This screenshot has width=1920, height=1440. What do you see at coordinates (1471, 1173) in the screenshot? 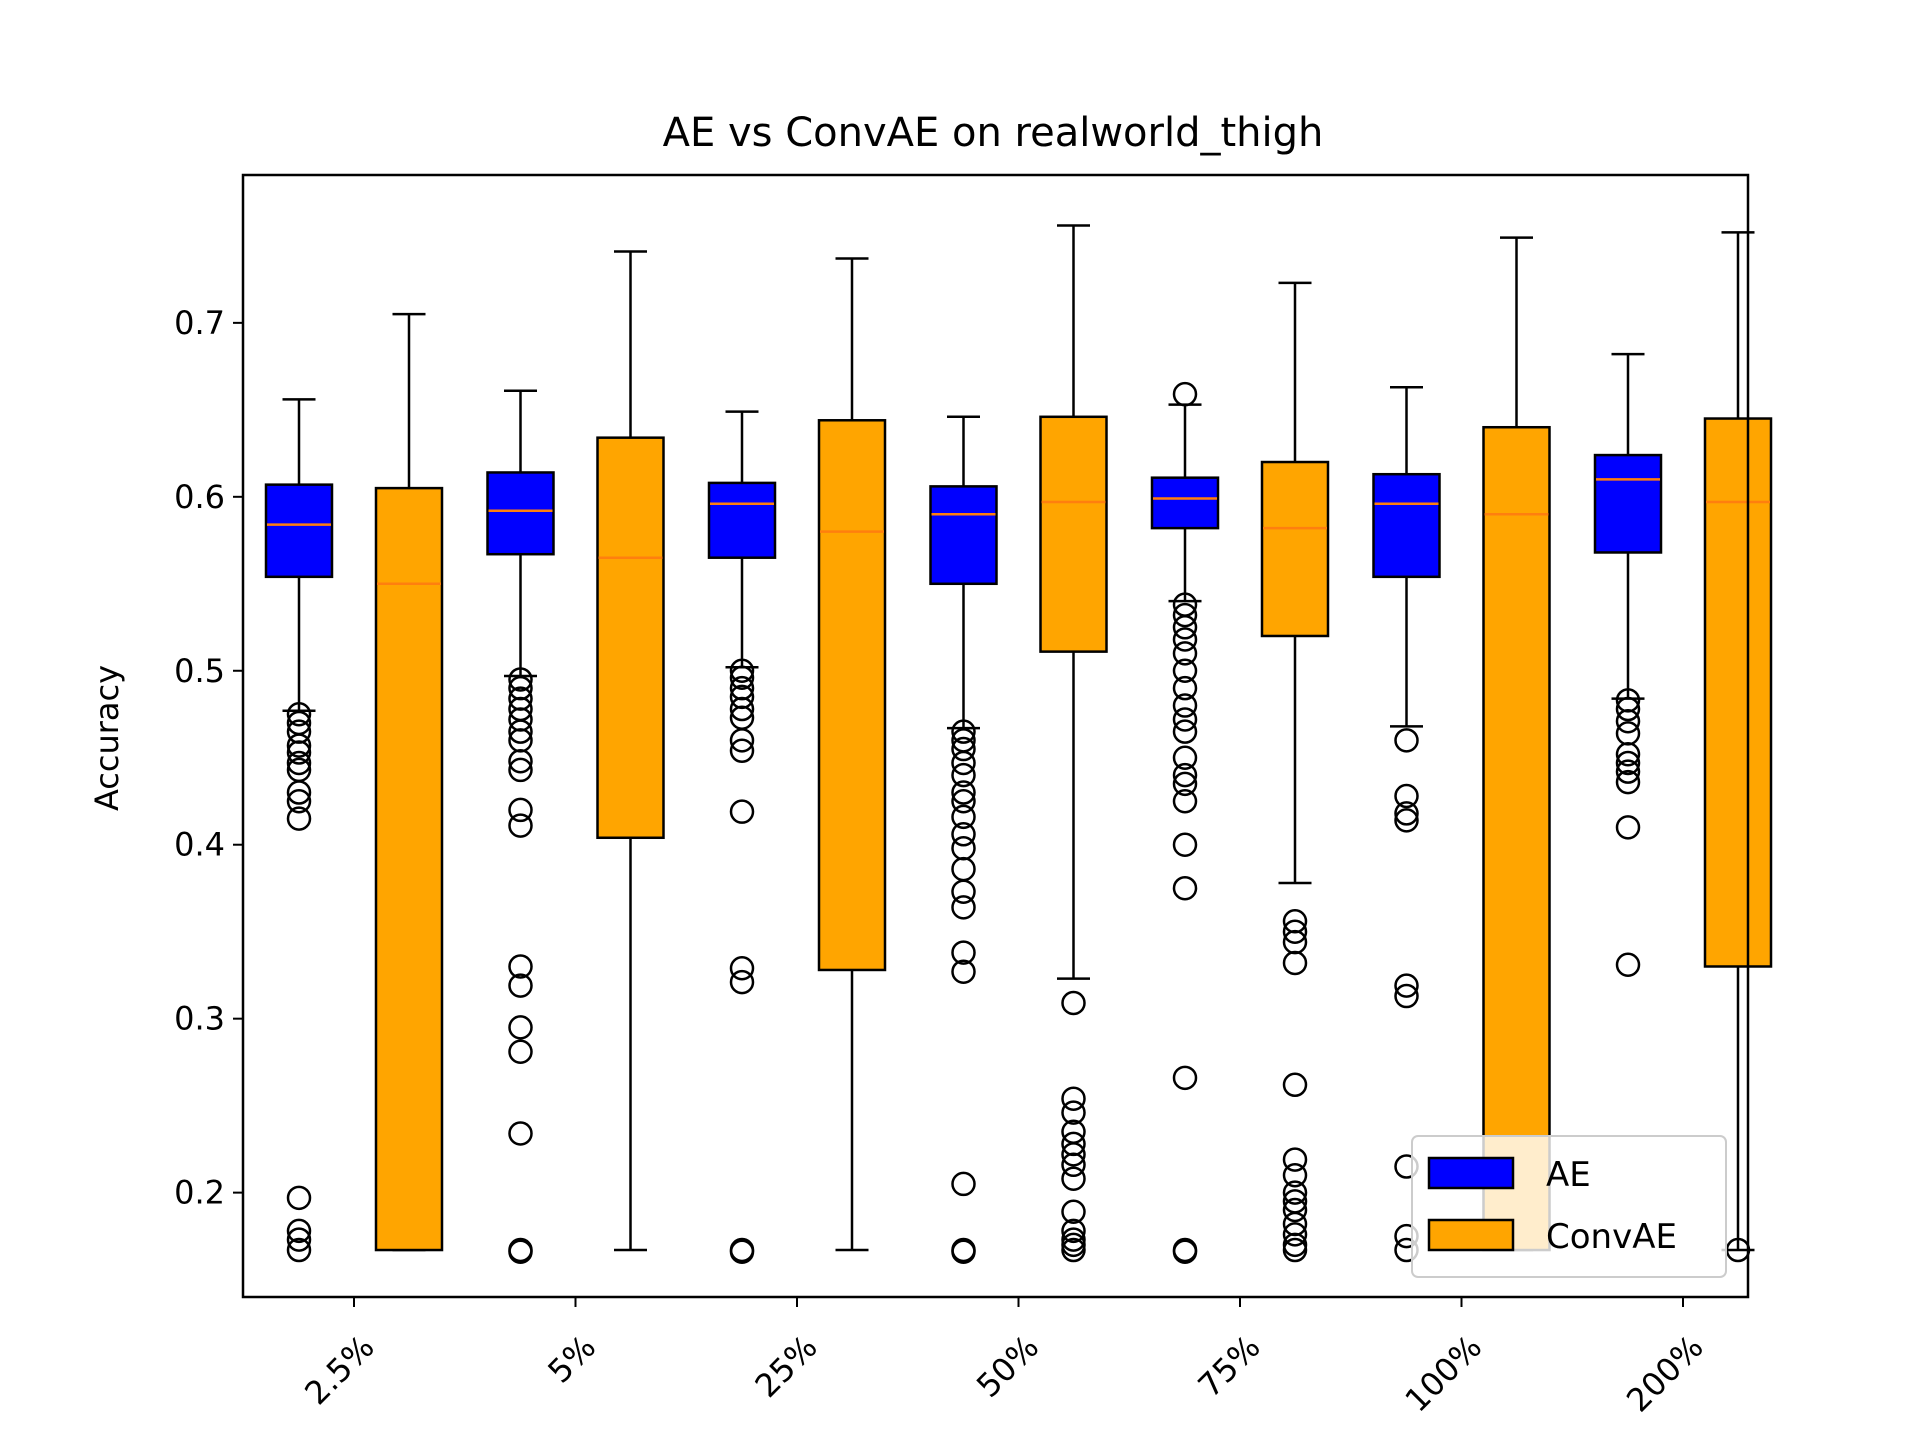
I see `legend-swatch-ae` at bounding box center [1471, 1173].